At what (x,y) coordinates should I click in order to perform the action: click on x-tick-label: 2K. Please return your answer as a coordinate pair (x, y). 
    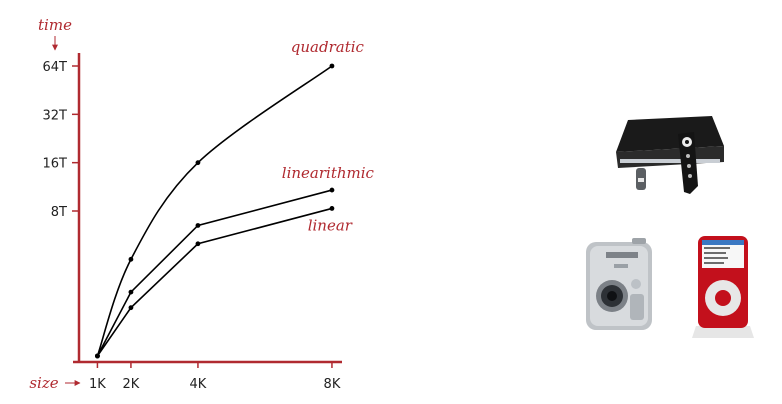
    Looking at the image, I should click on (131, 384).